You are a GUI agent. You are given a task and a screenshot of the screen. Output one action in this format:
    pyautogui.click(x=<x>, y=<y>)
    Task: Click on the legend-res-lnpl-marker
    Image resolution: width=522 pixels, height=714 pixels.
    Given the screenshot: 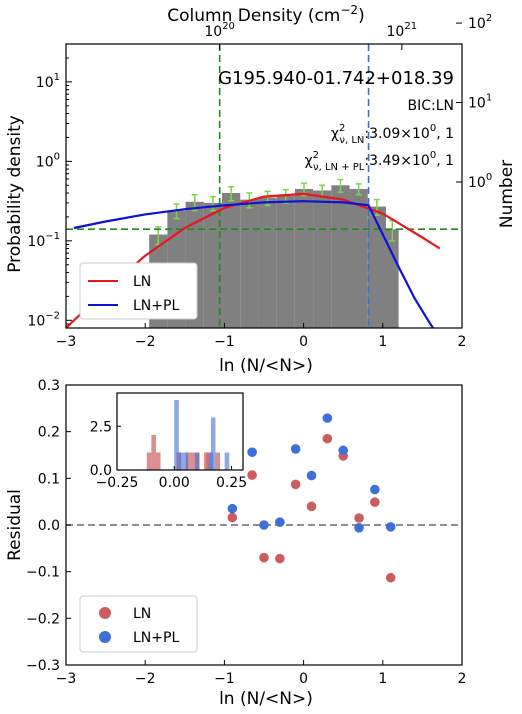 What is the action you would take?
    pyautogui.click(x=105, y=637)
    